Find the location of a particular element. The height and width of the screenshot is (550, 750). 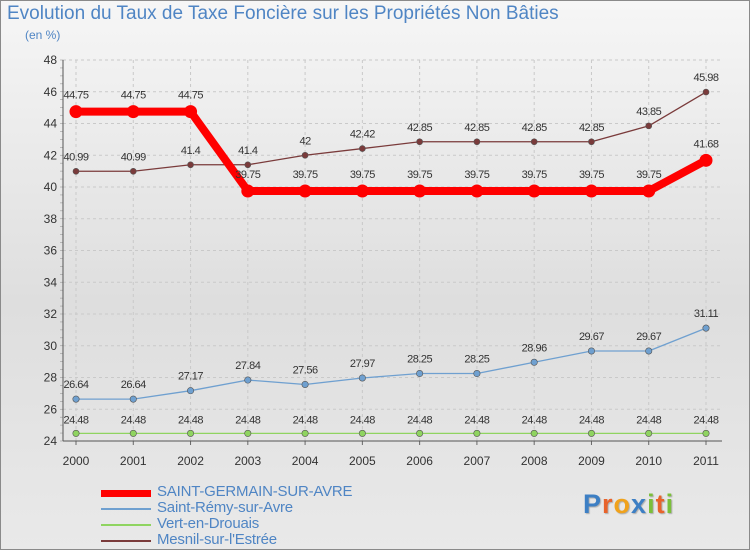

data-label: 42 is located at coordinates (305, 141).